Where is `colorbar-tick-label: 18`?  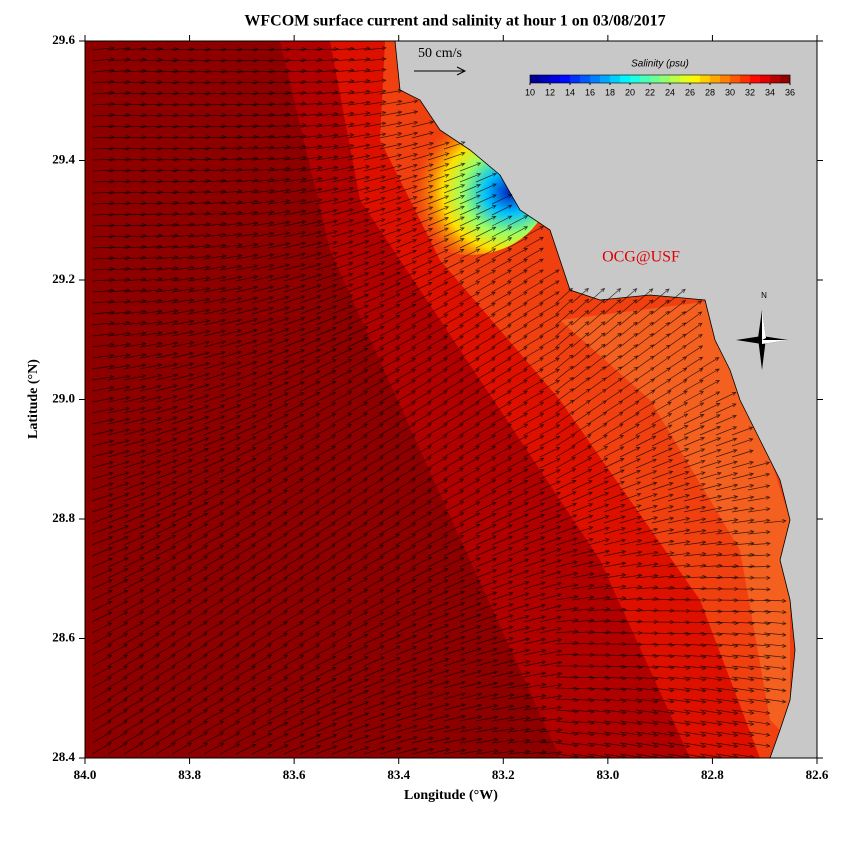
colorbar-tick-label: 18 is located at coordinates (610, 92).